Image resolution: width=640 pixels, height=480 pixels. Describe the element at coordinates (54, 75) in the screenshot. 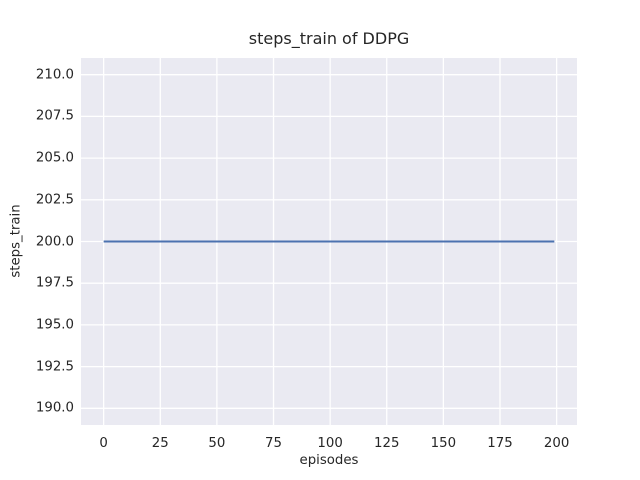

I see `y-tick-label: 210.0` at that location.